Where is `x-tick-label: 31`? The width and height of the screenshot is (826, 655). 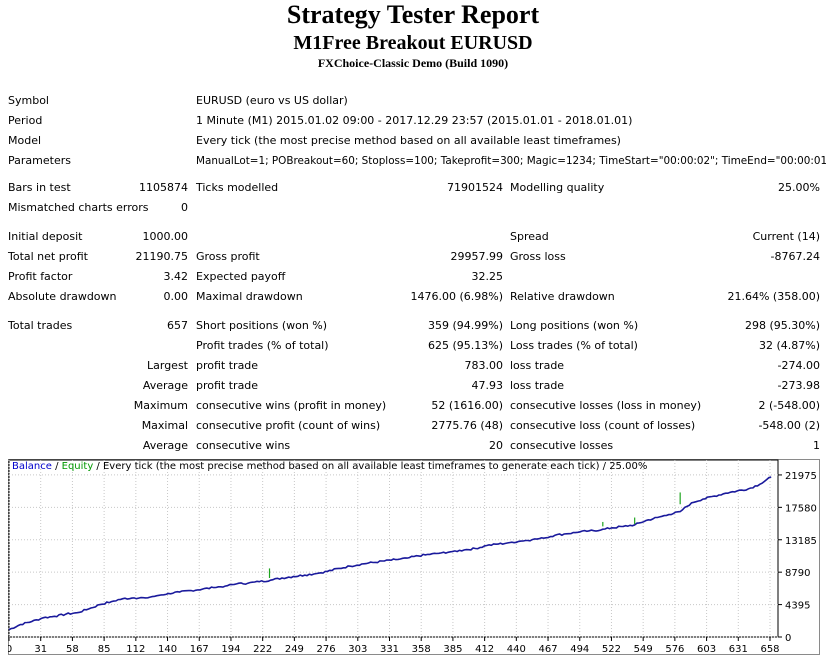
x-tick-label: 31 is located at coordinates (40, 649).